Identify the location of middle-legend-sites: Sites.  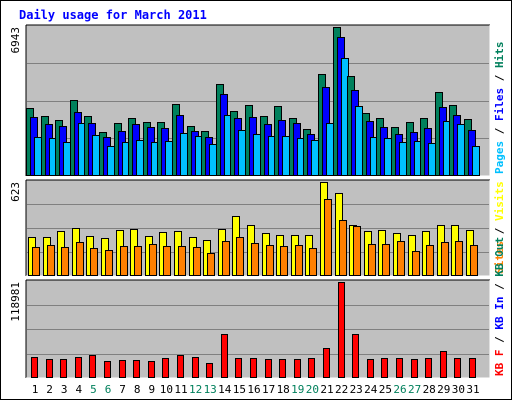
(499, 257).